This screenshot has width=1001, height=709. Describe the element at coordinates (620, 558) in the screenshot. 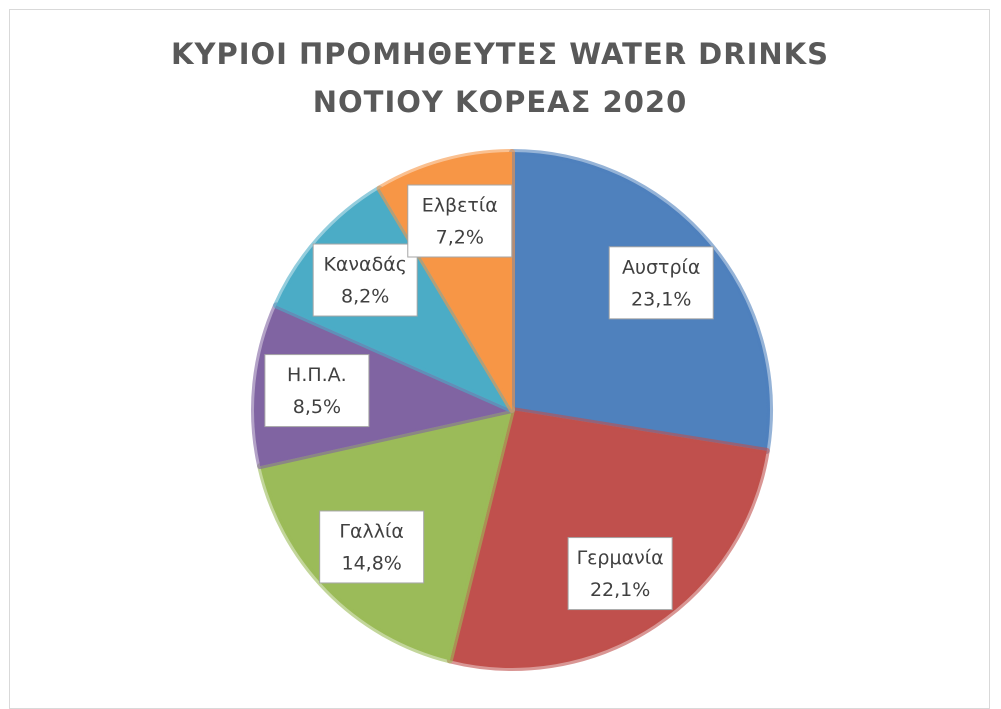

I see `data-label-name: Γερμανία` at that location.